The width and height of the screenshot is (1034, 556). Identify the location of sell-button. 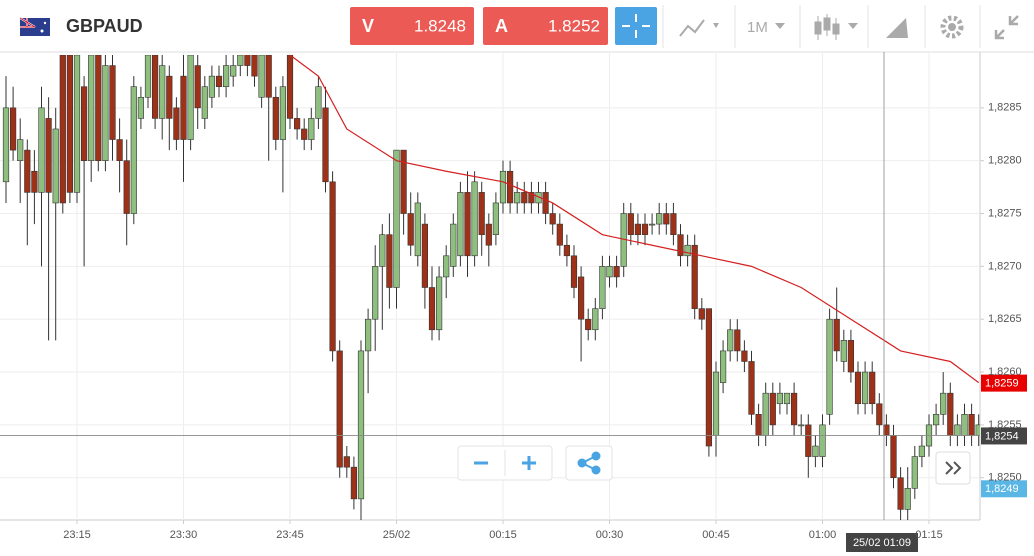
(412, 26).